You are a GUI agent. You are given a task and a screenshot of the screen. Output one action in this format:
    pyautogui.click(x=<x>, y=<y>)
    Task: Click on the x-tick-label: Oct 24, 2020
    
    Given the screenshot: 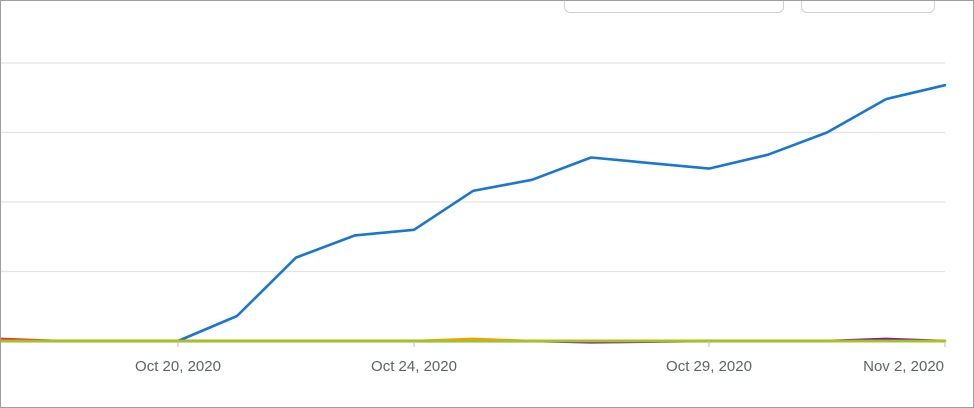 What is the action you would take?
    pyautogui.click(x=414, y=366)
    